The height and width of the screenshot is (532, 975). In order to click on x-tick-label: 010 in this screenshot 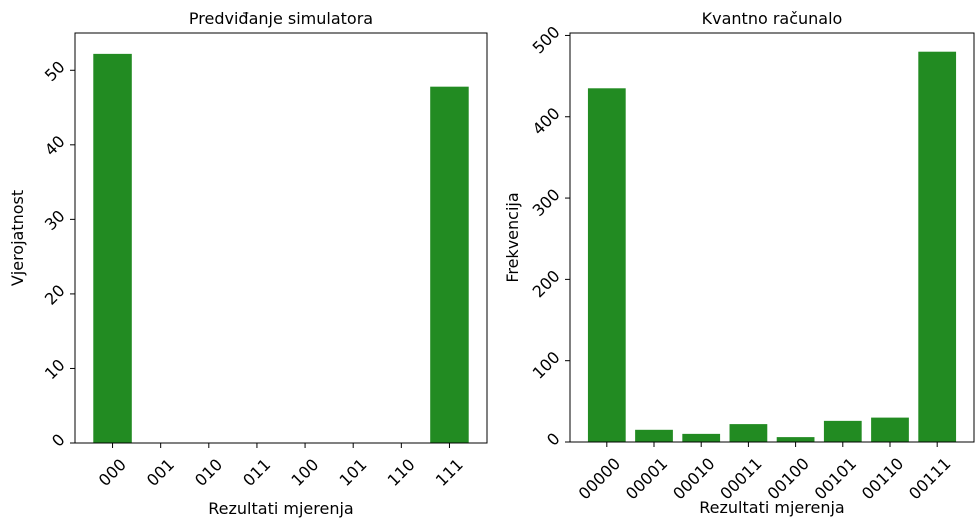, I will do `click(208, 472)`.